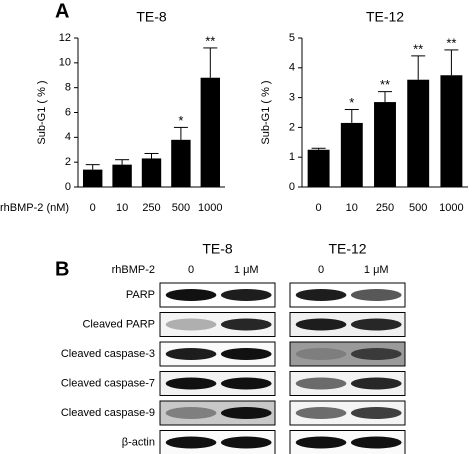 This screenshot has width=474, height=454. What do you see at coordinates (108, 413) in the screenshot?
I see `row-label: Cleaved caspase-9` at bounding box center [108, 413].